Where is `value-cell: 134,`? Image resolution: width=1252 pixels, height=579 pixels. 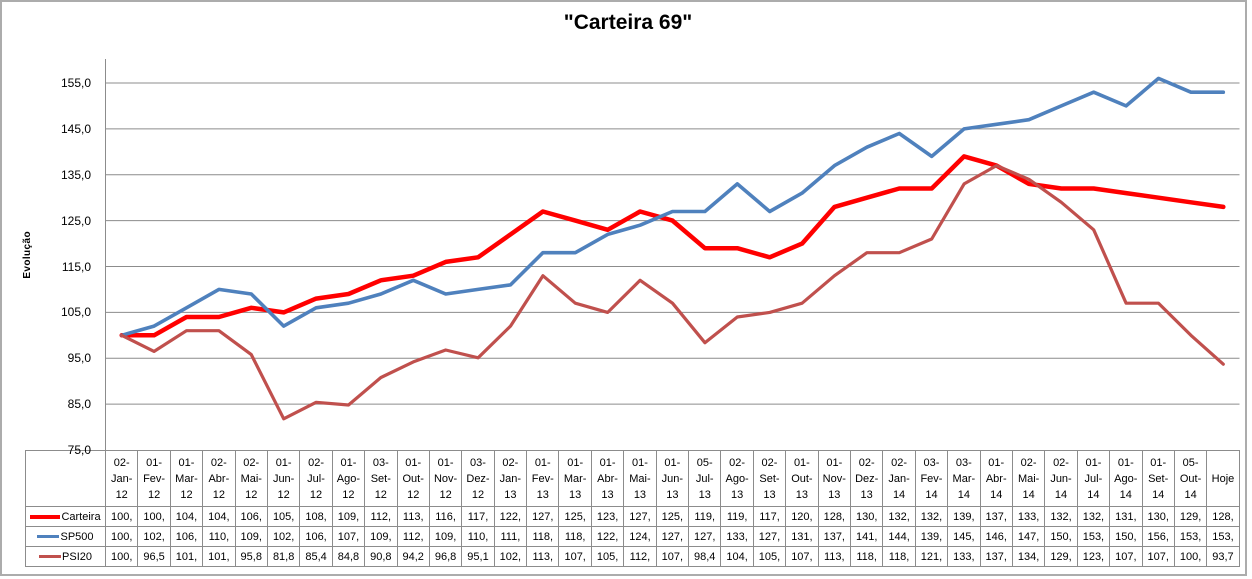 value-cell: 134, is located at coordinates (1028, 556).